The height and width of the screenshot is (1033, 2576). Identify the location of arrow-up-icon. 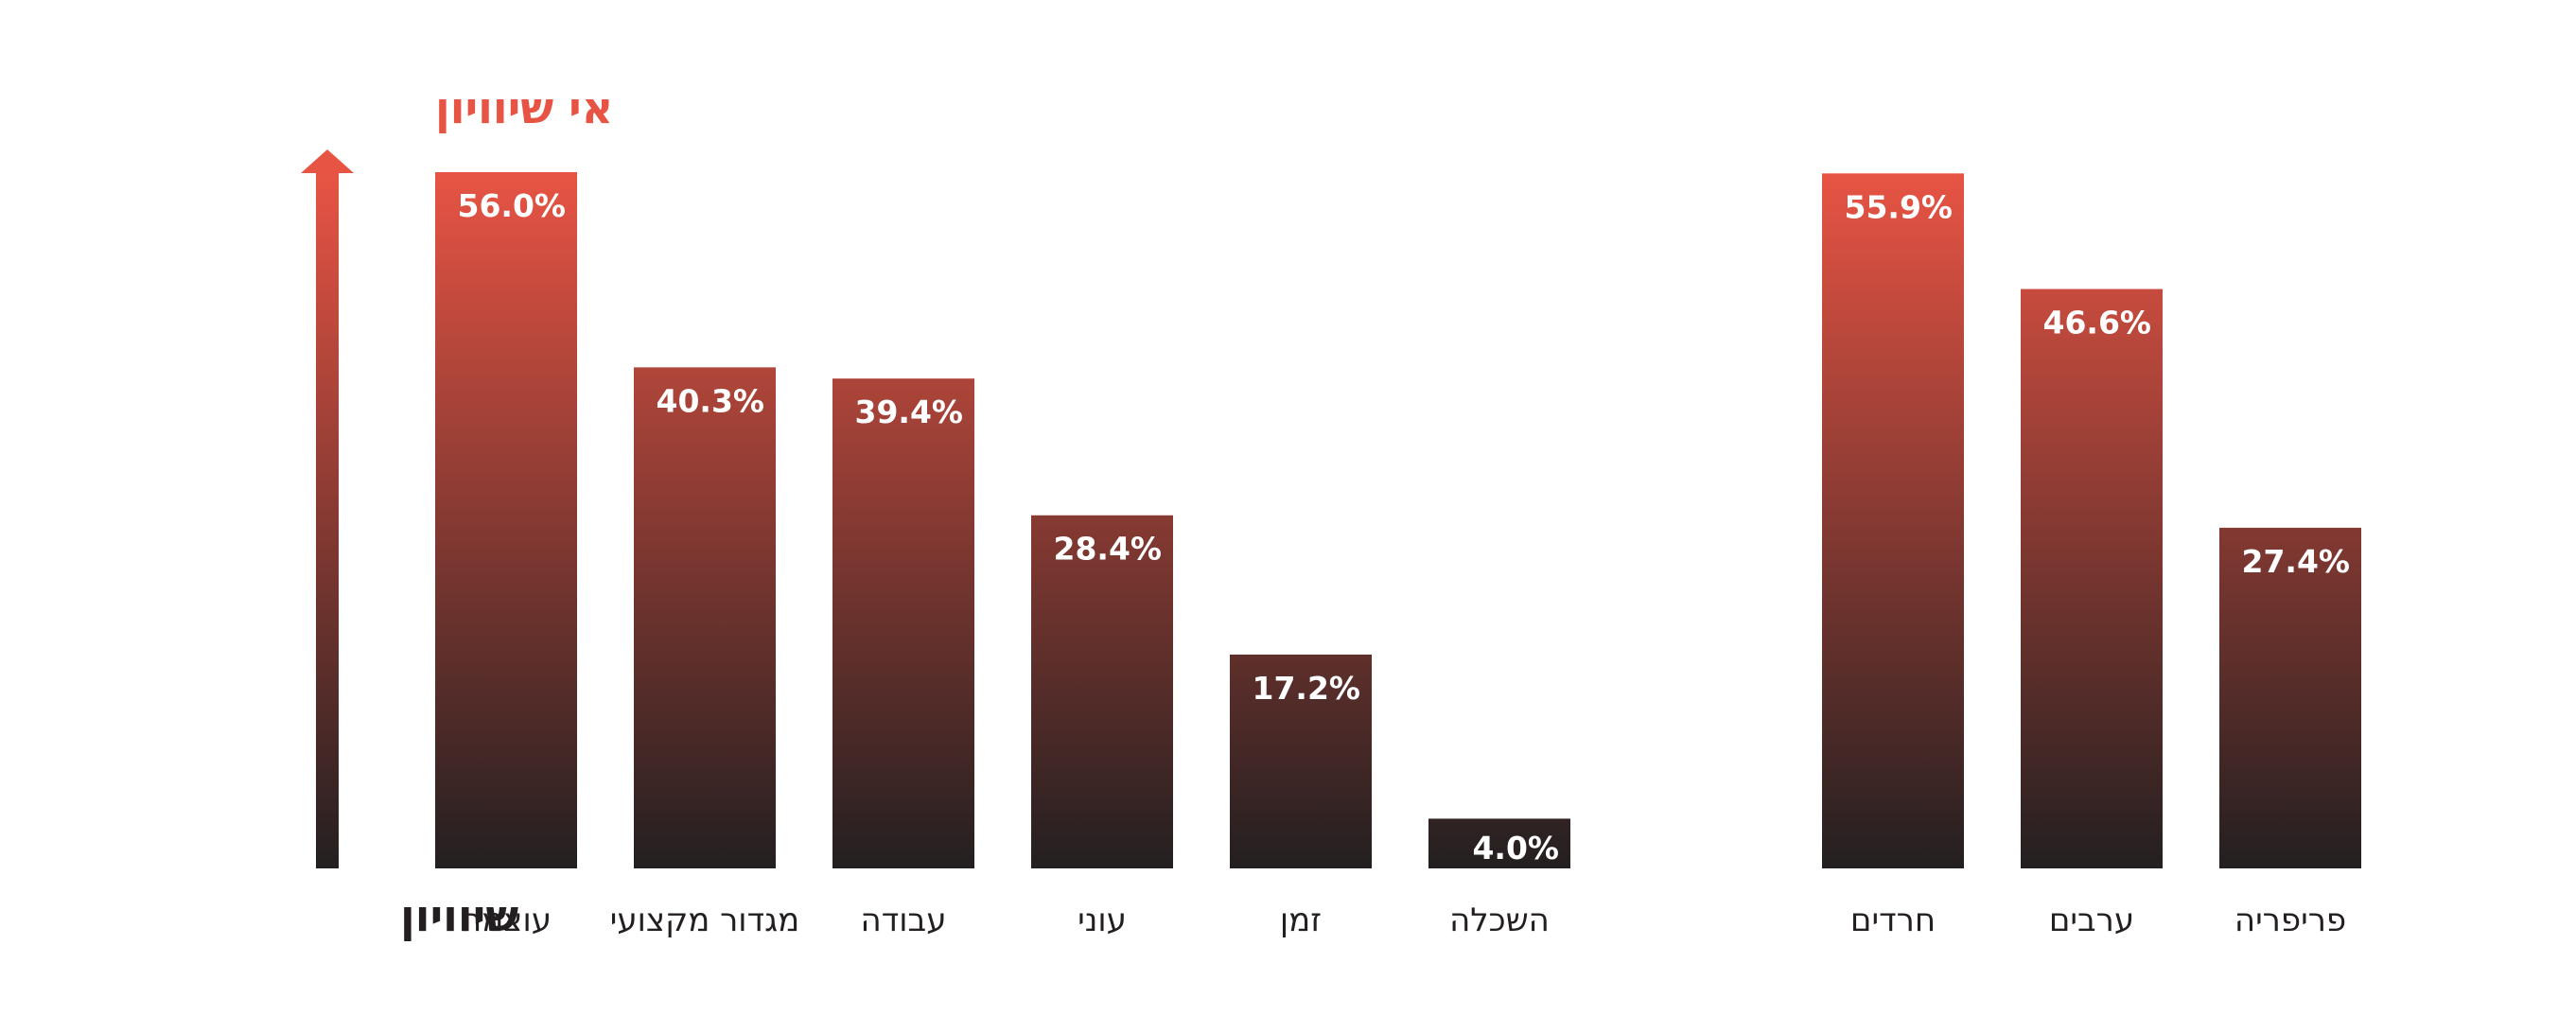
(327, 508).